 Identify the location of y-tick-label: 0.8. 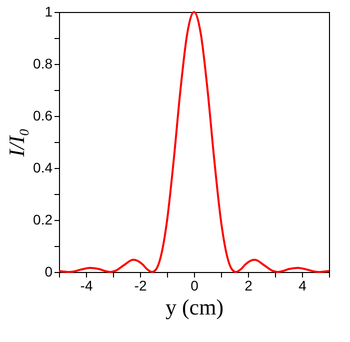
(43, 64).